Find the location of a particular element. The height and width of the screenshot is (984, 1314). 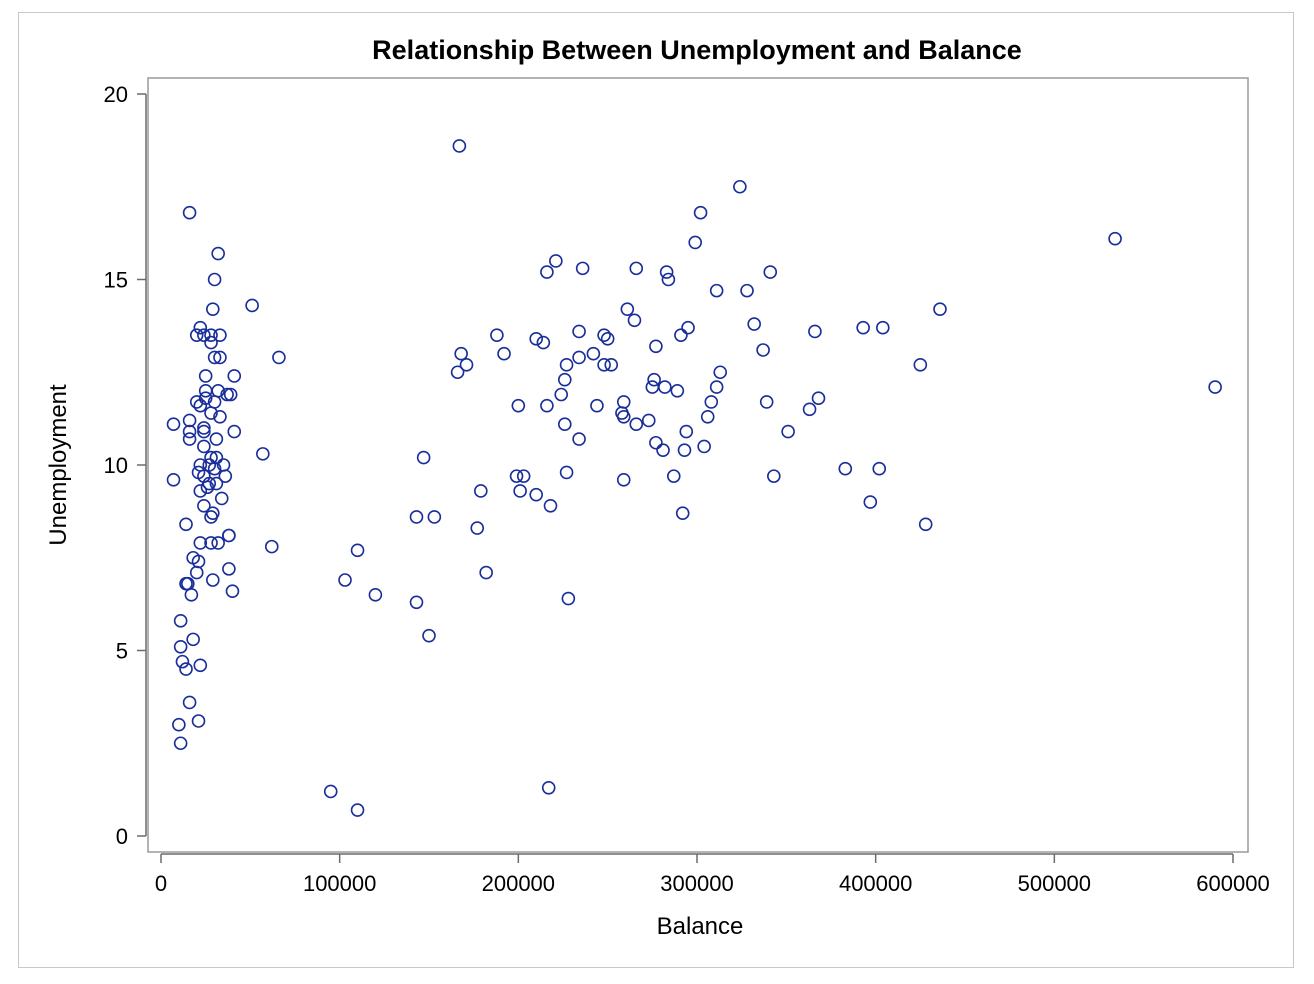

x-tick-label: 200000 is located at coordinates (518, 883).